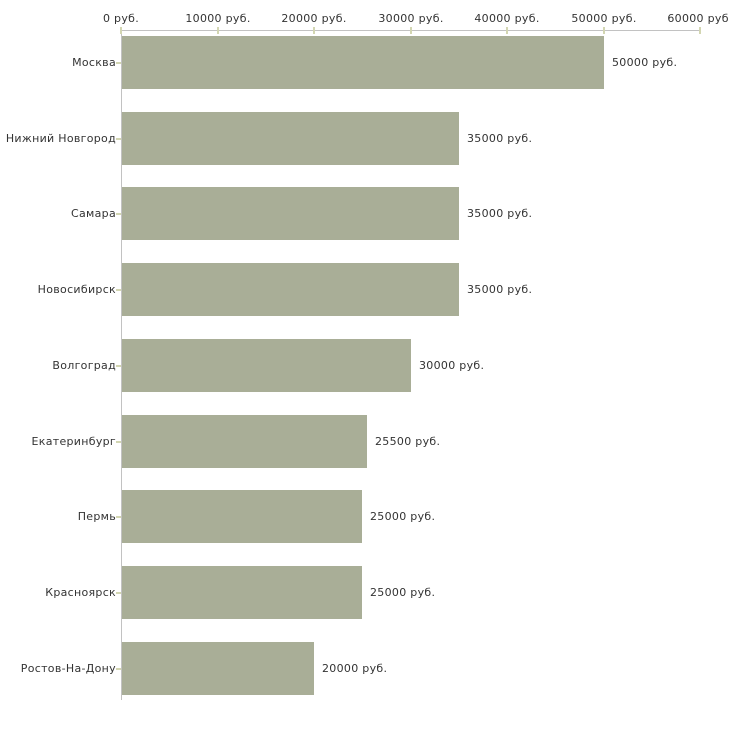 This screenshot has height=730, width=730. I want to click on category-label: Ростов-На-Дону, so click(68, 668).